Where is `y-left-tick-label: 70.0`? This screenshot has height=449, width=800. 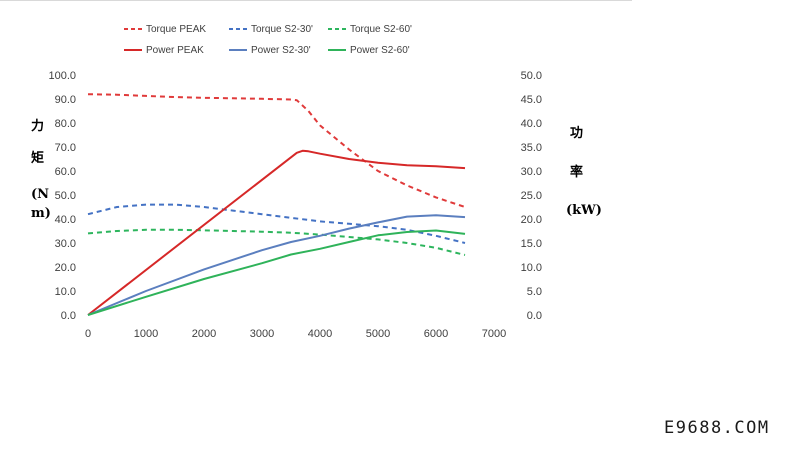
y-left-tick-label: 70.0 is located at coordinates (65, 148).